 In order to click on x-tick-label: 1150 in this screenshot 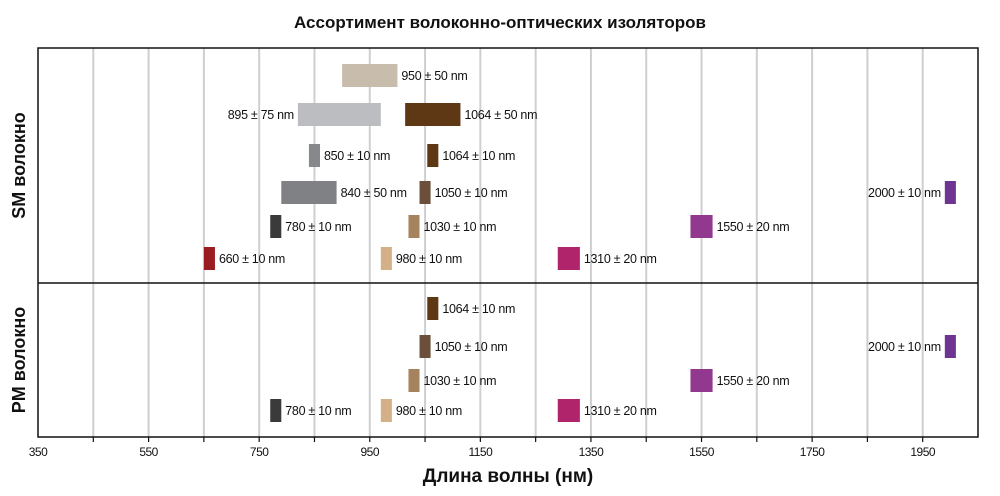, I will do `click(480, 452)`.